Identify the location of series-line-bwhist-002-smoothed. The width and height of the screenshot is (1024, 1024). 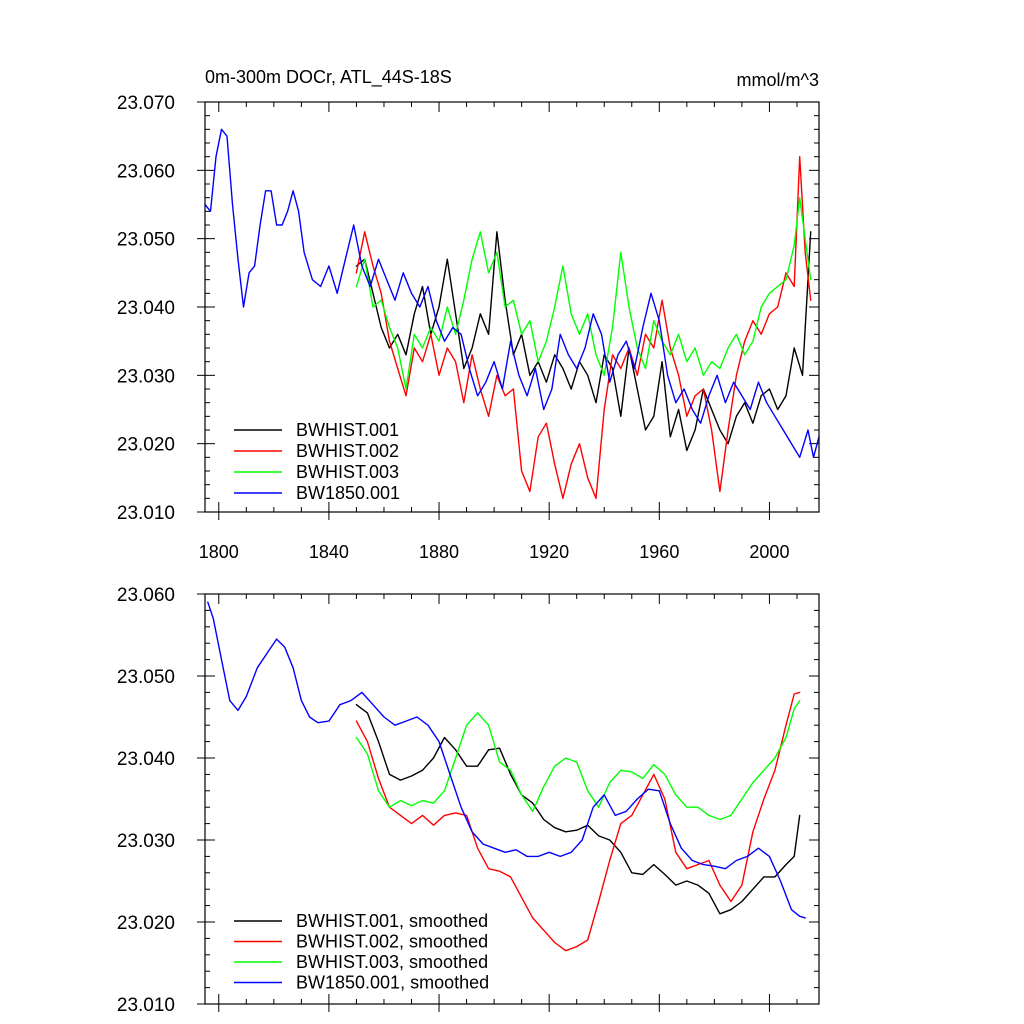
(578, 821).